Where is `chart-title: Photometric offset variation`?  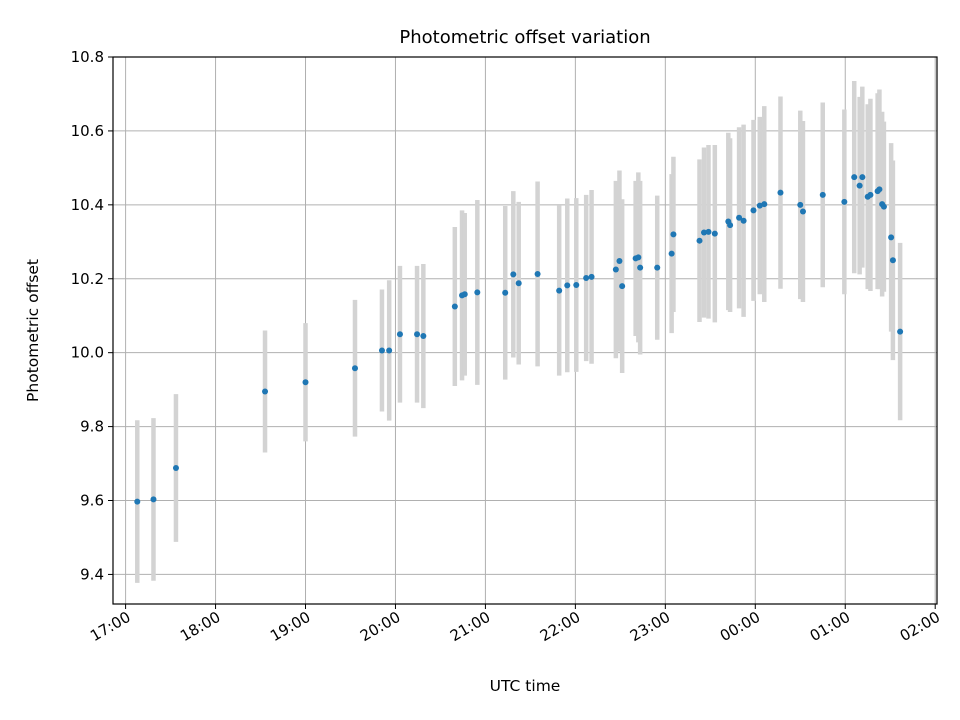 chart-title: Photometric offset variation is located at coordinates (524, 37).